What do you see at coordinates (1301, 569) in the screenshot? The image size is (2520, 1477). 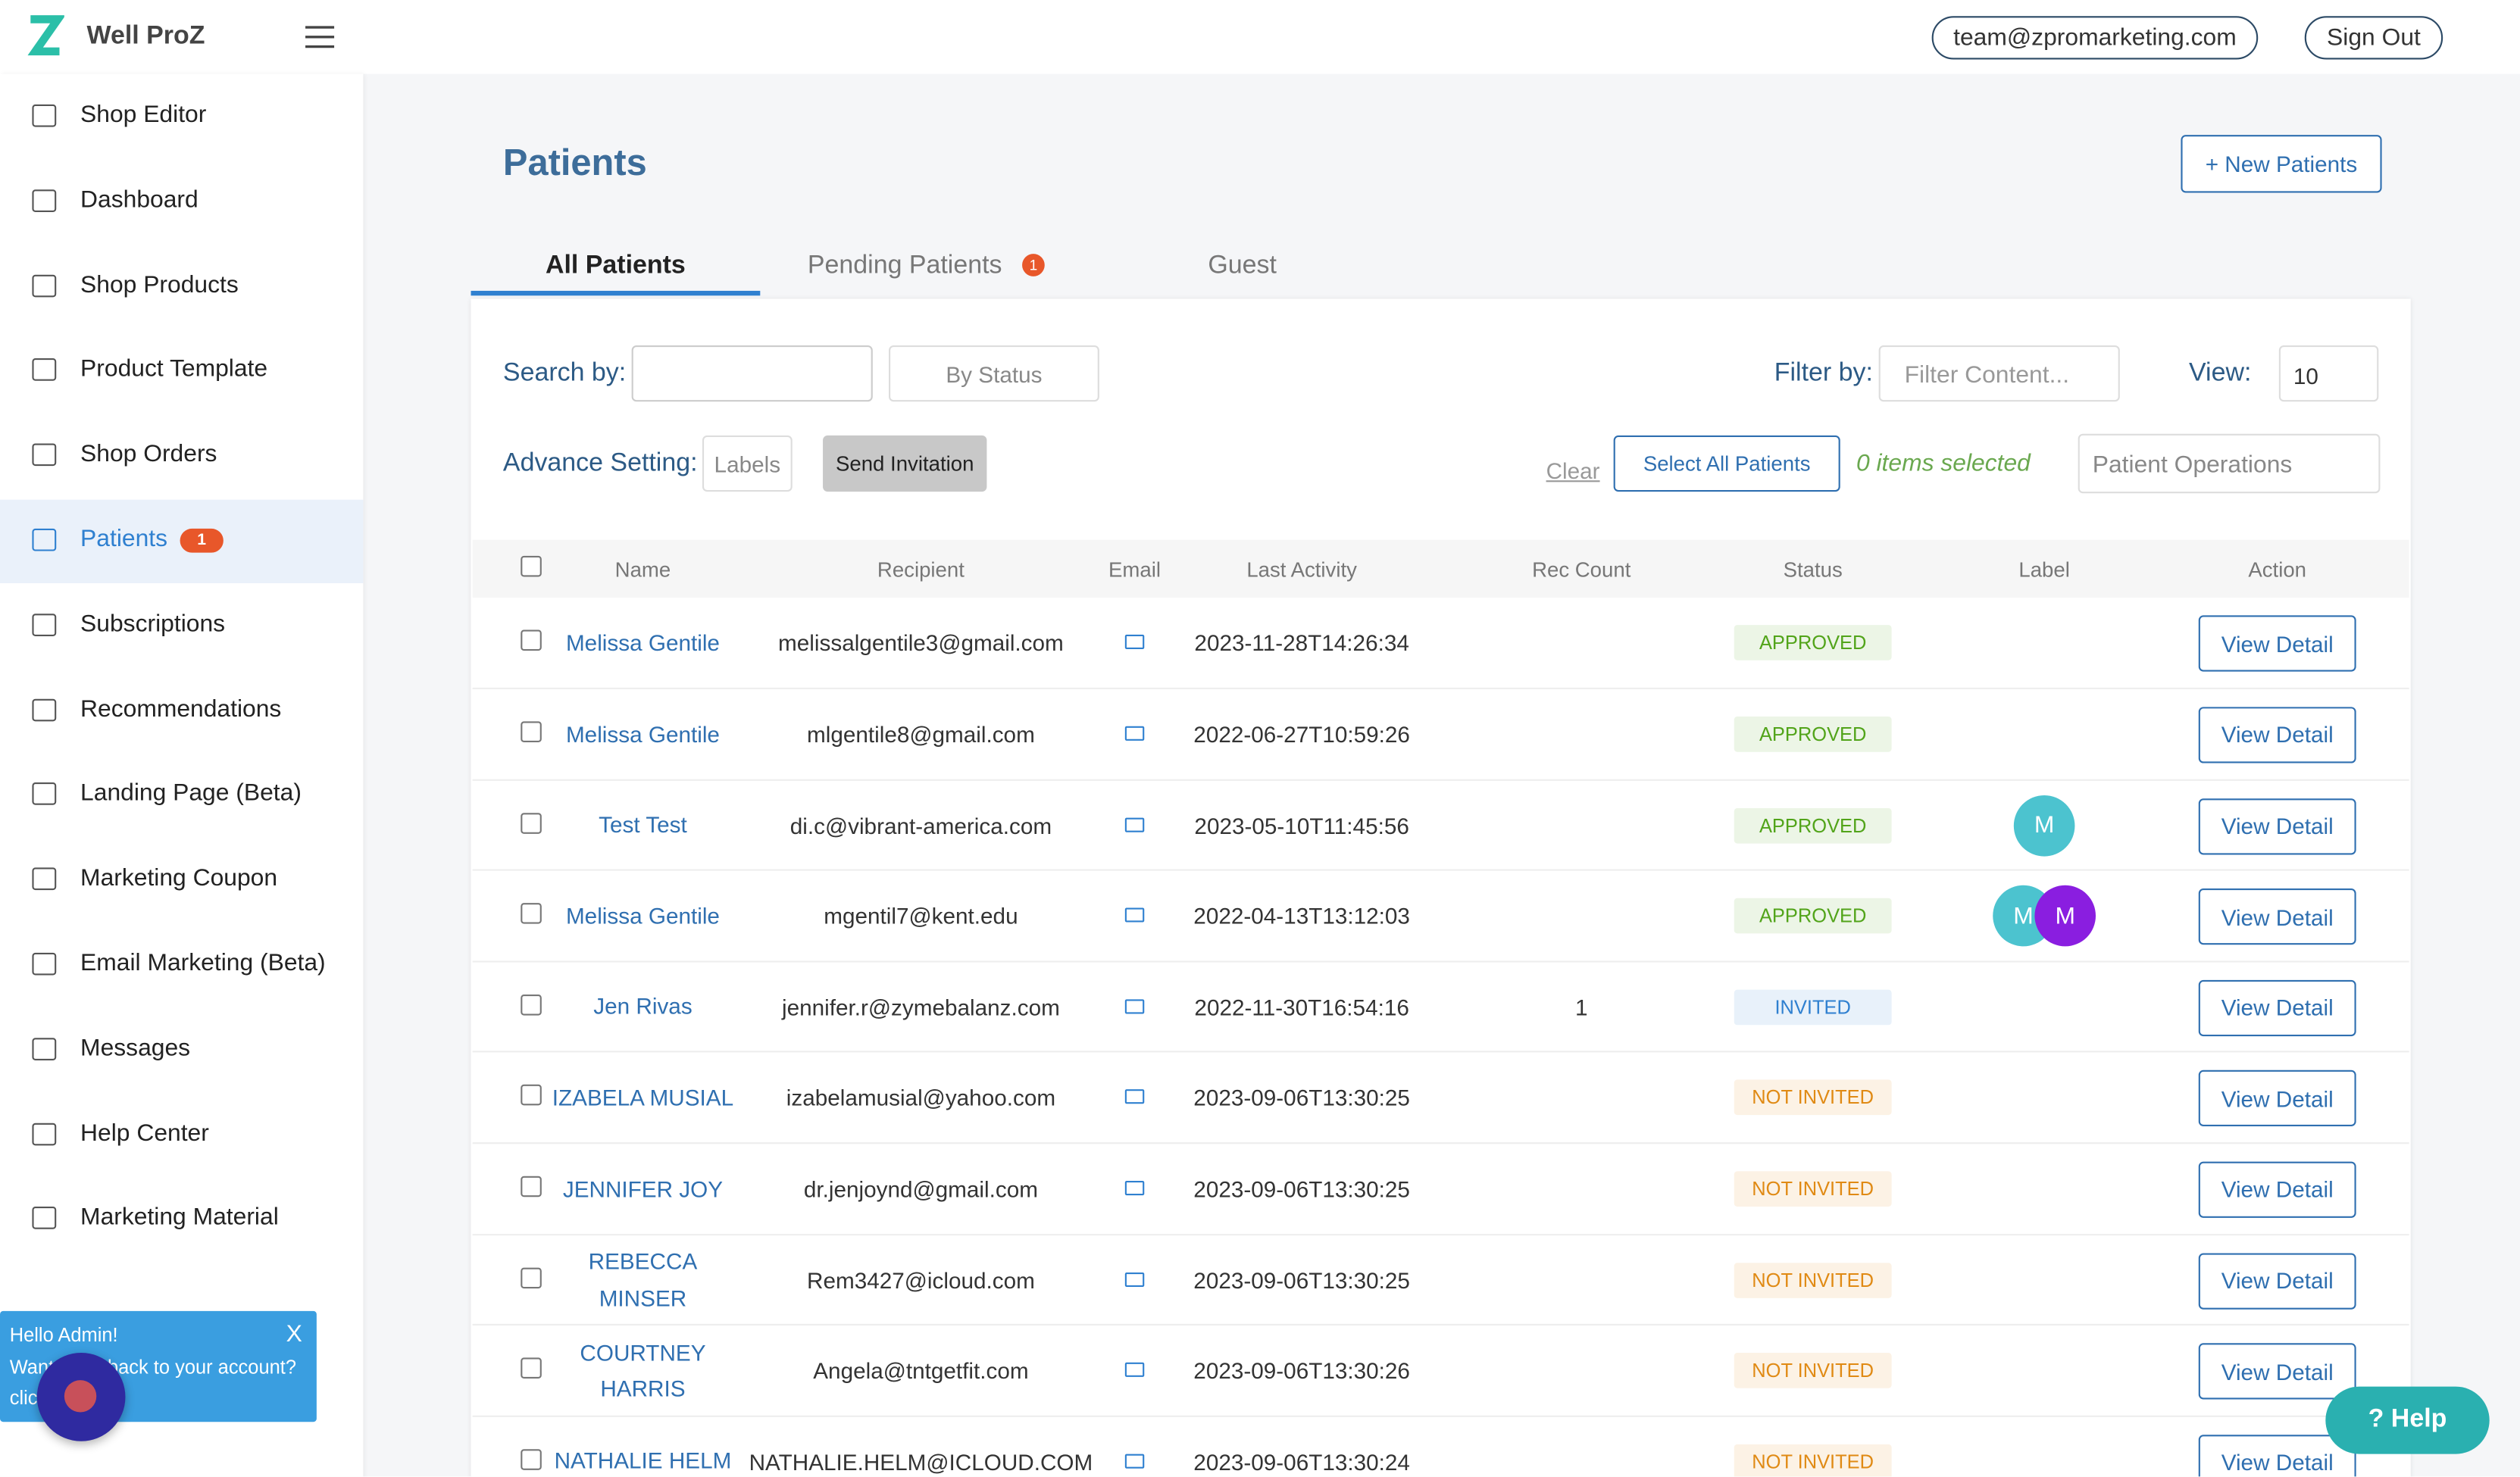 I see `column-header: Last Activity` at bounding box center [1301, 569].